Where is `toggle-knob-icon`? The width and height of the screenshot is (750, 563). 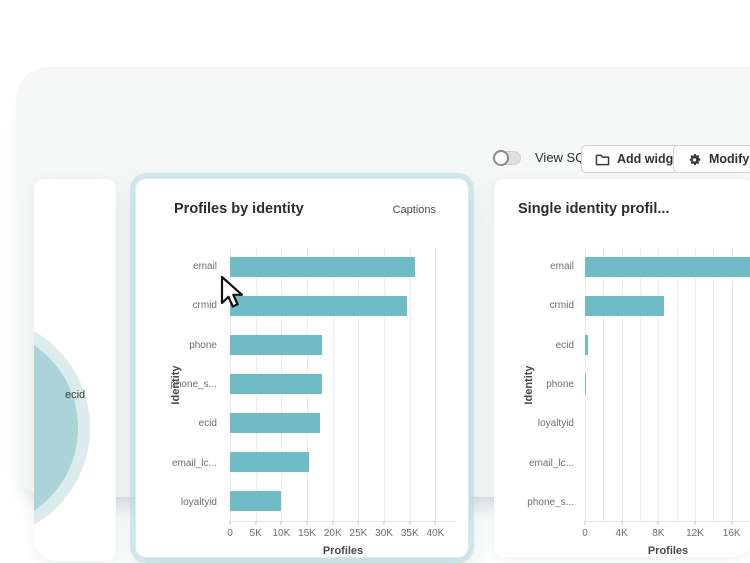 toggle-knob-icon is located at coordinates (501, 157).